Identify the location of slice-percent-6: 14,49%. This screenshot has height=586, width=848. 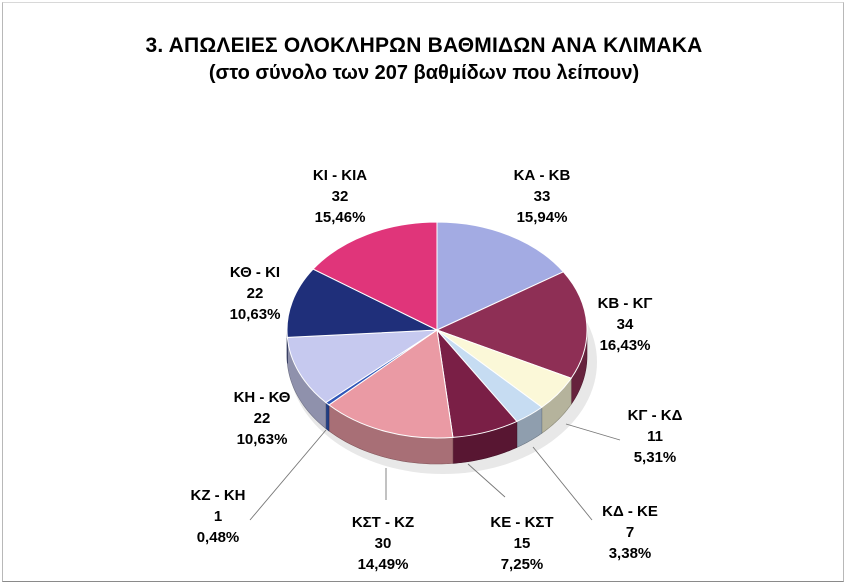
(383, 564).